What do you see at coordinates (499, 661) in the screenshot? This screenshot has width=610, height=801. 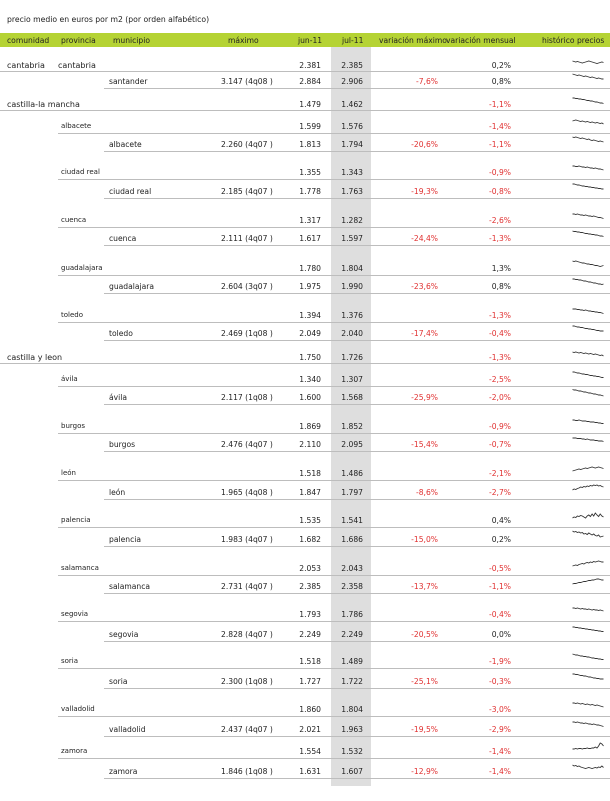 I see `cell-var-mensual: -1,9%` at bounding box center [499, 661].